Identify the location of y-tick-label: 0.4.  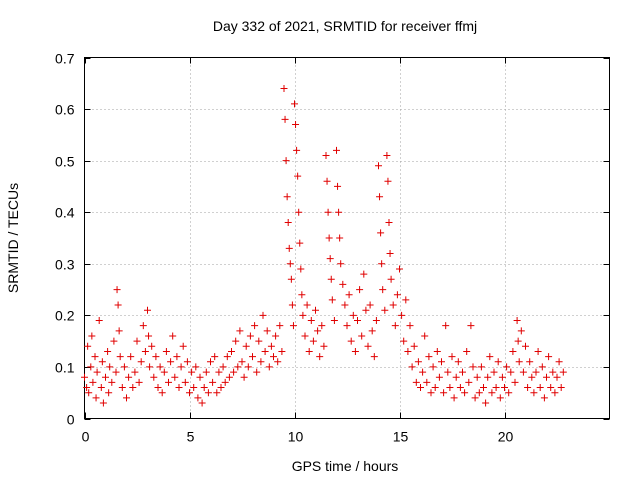
(65, 213).